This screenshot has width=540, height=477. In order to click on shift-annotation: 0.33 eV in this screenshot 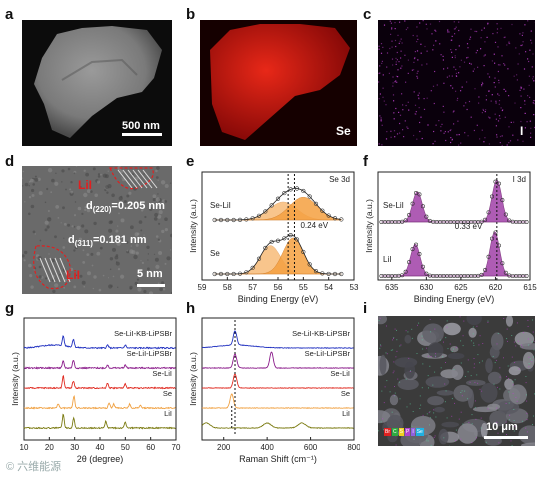, I will do `click(469, 226)`.